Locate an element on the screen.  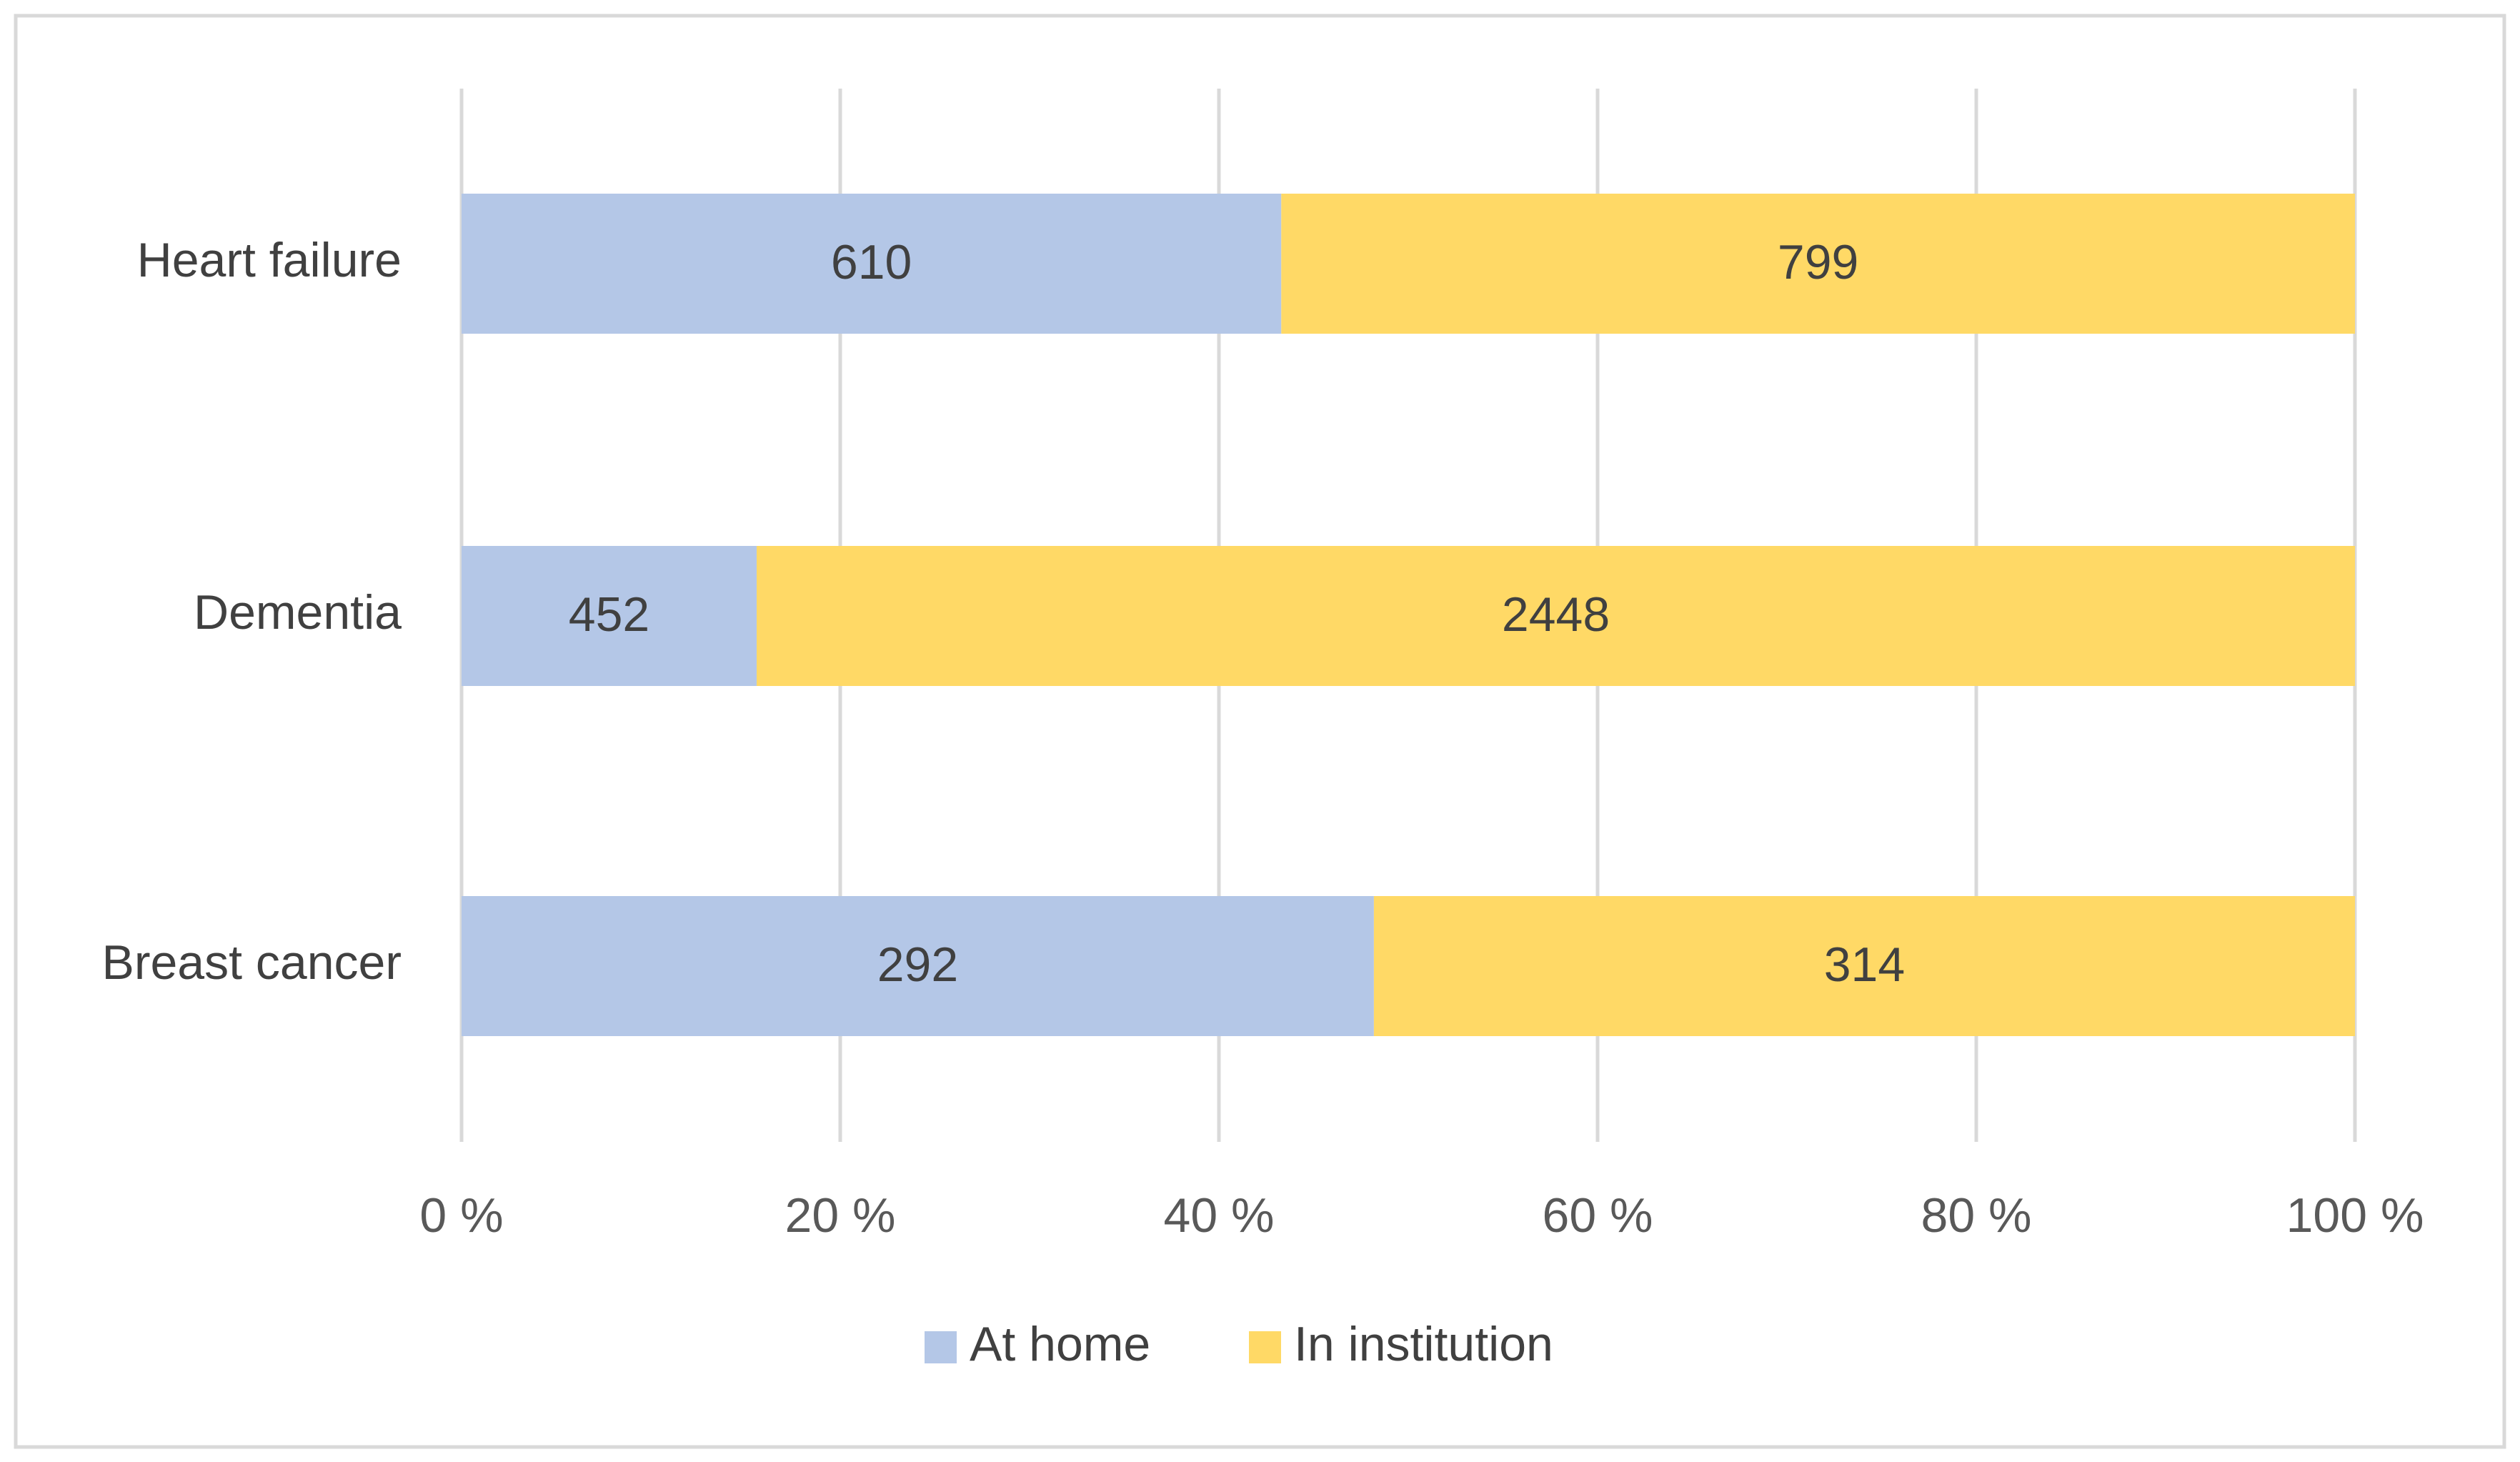
x-tick-label: 60 % is located at coordinates (1598, 1215).